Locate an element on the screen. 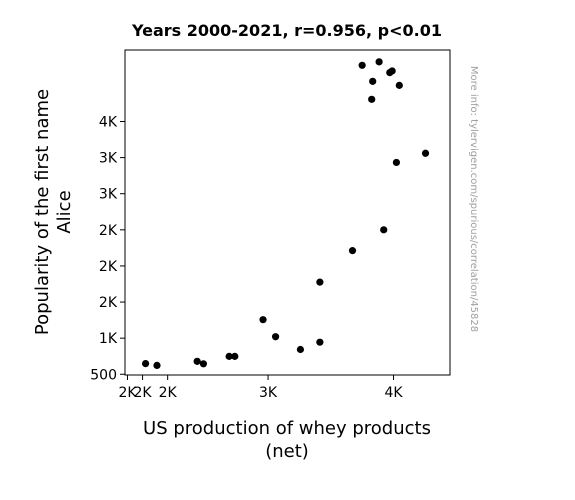  y-axis-ticks: 500 1K 2K 2K 2K 3K 3K 4K is located at coordinates (107, 249).